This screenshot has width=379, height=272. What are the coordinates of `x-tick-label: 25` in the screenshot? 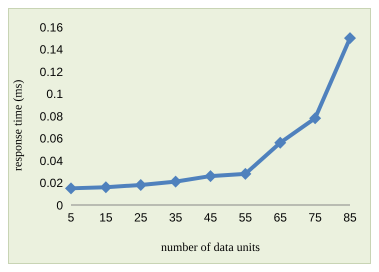 It's located at (141, 217).